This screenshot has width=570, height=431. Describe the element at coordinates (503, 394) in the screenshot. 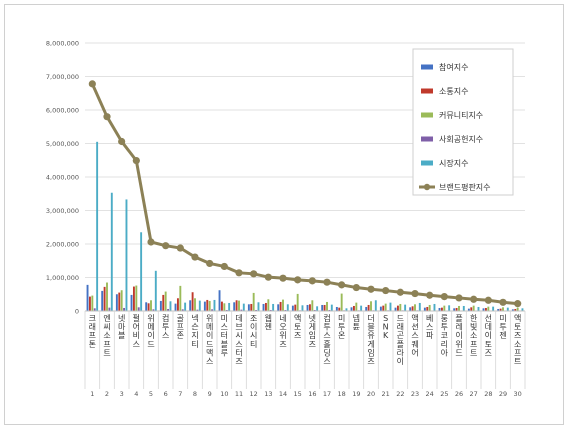

I see `rank-label: 29` at that location.